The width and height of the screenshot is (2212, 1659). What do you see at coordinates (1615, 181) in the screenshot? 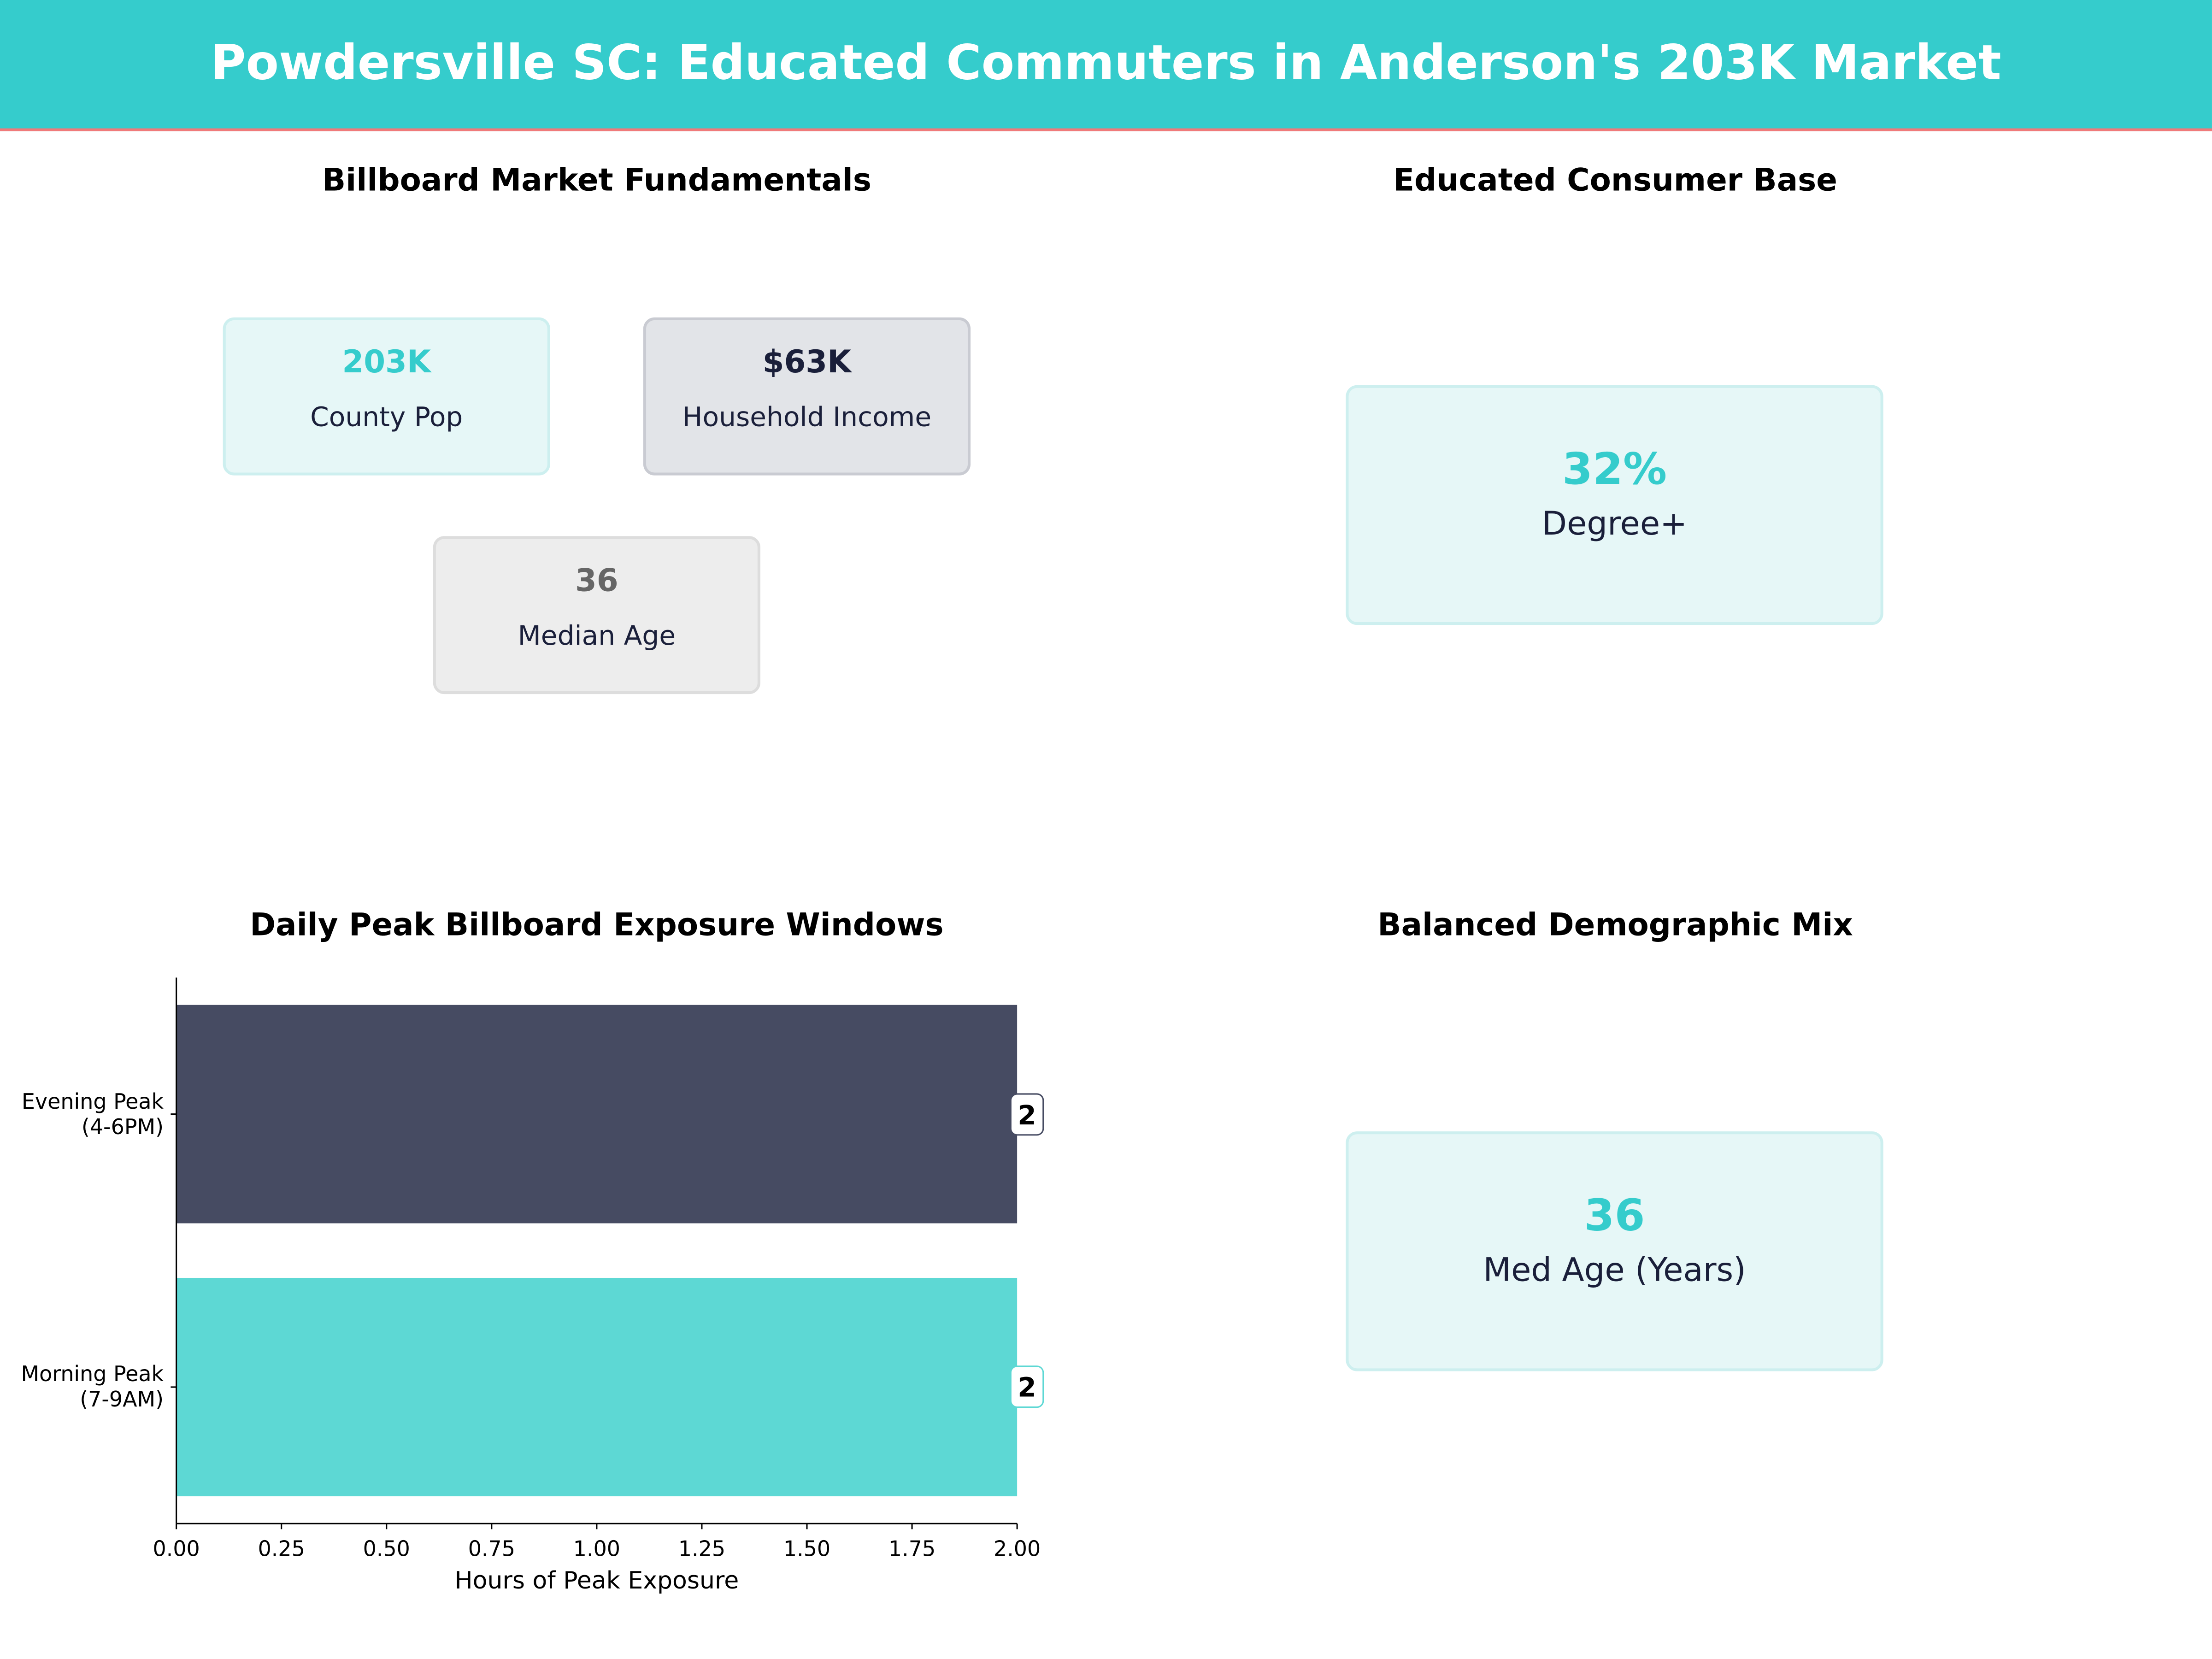
I see `education-title: Educated Consumer Base` at bounding box center [1615, 181].